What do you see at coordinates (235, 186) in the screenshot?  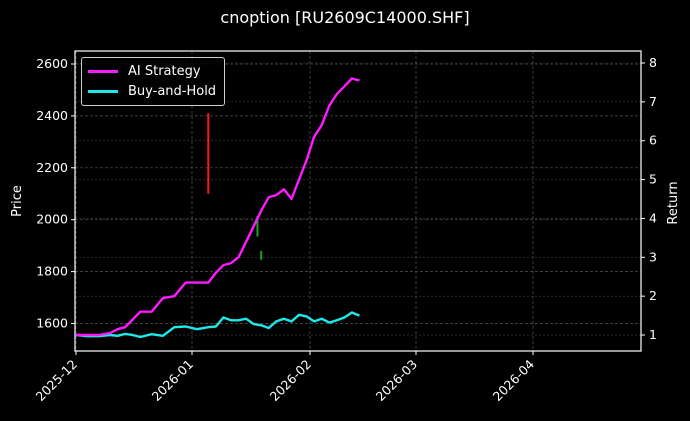 I see `trade-markers` at bounding box center [235, 186].